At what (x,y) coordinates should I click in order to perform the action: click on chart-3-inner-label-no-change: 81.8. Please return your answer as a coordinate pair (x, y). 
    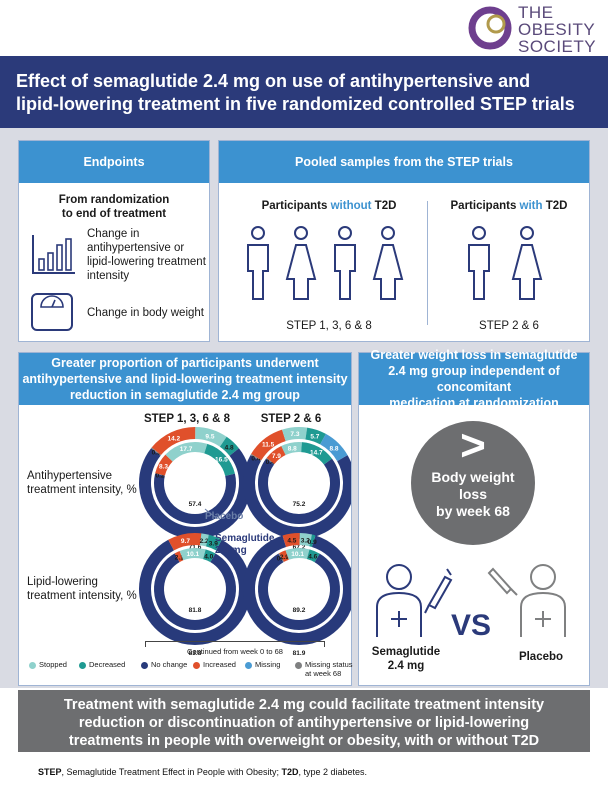
    Looking at the image, I should click on (195, 610).